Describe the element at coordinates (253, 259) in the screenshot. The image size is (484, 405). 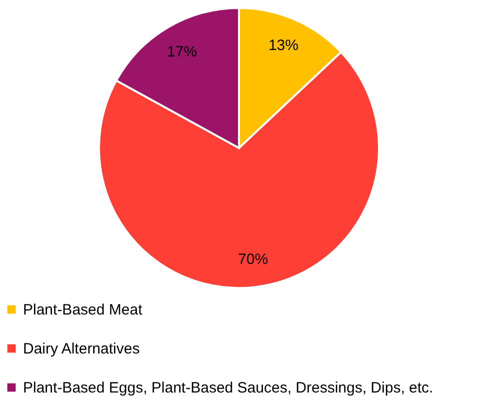
I see `data-label: 70%` at that location.